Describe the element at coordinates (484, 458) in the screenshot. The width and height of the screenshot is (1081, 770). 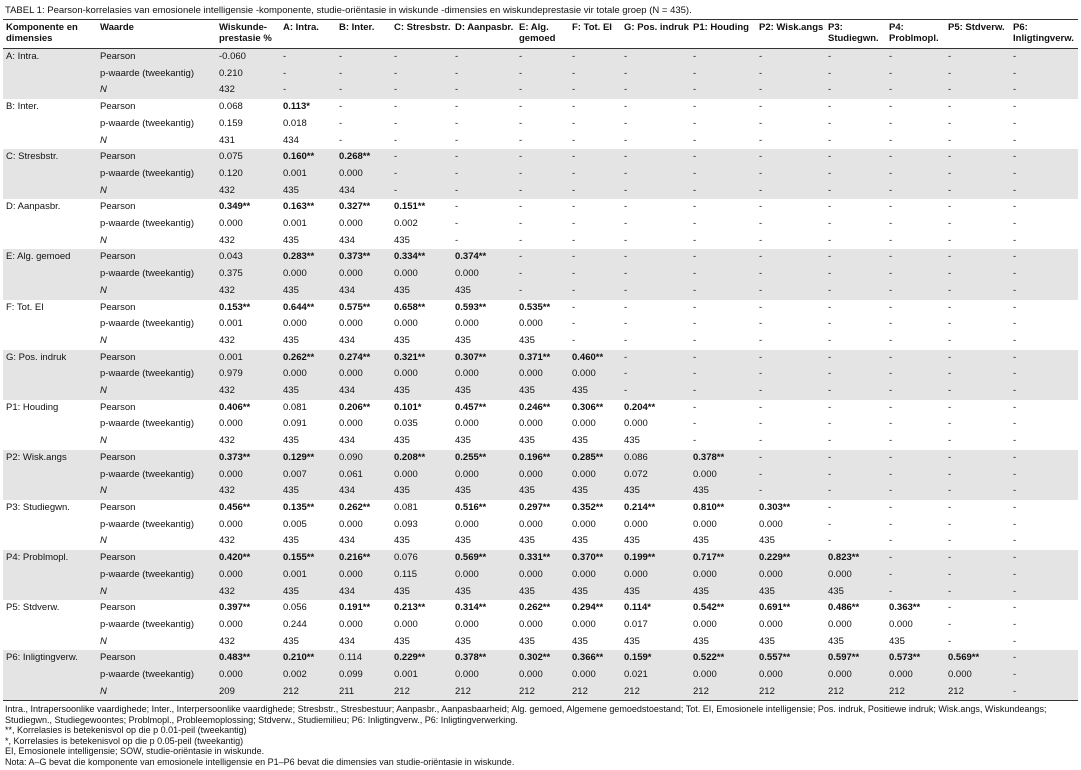
I see `value-cell: 0.255**` at that location.